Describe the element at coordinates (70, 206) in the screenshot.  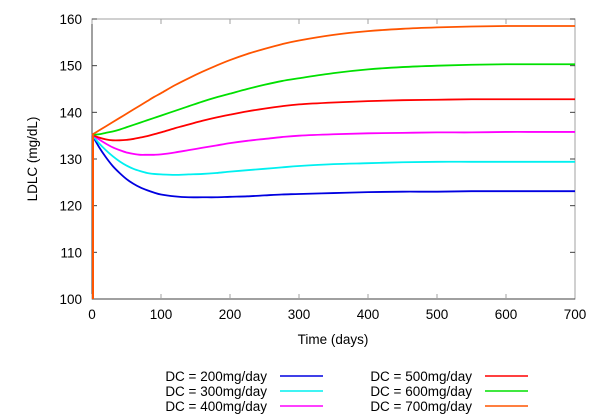
I see `y-tick-label: 120` at that location.